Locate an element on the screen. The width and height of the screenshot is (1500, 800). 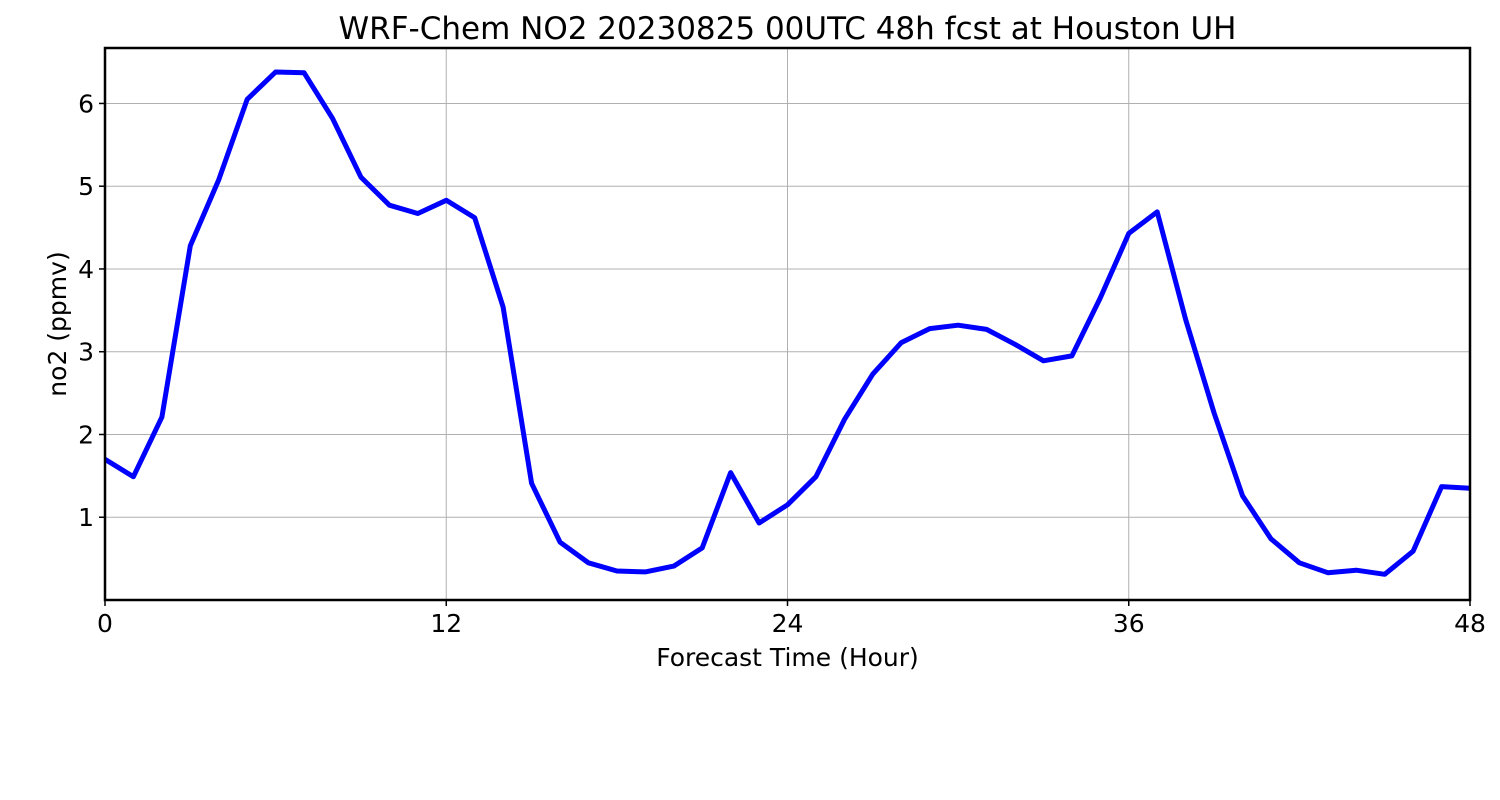
y-tick-label: 4 is located at coordinates (86, 269).